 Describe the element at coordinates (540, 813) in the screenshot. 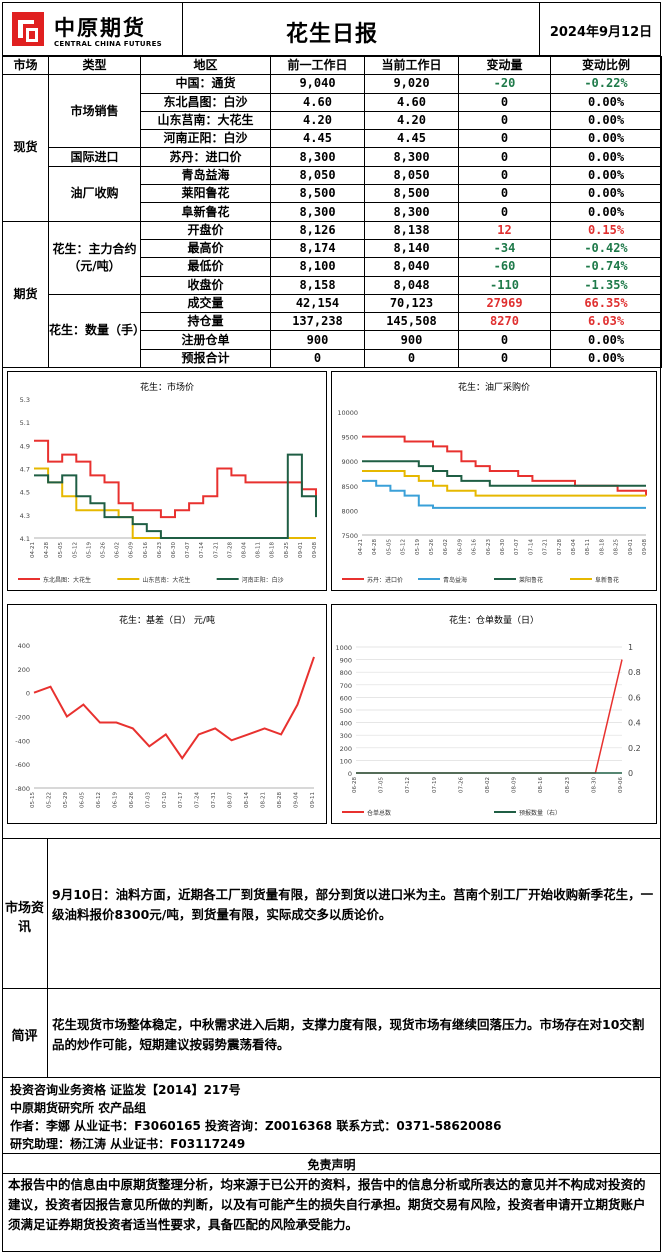

I see `legend-label: 预报数量（右）` at that location.